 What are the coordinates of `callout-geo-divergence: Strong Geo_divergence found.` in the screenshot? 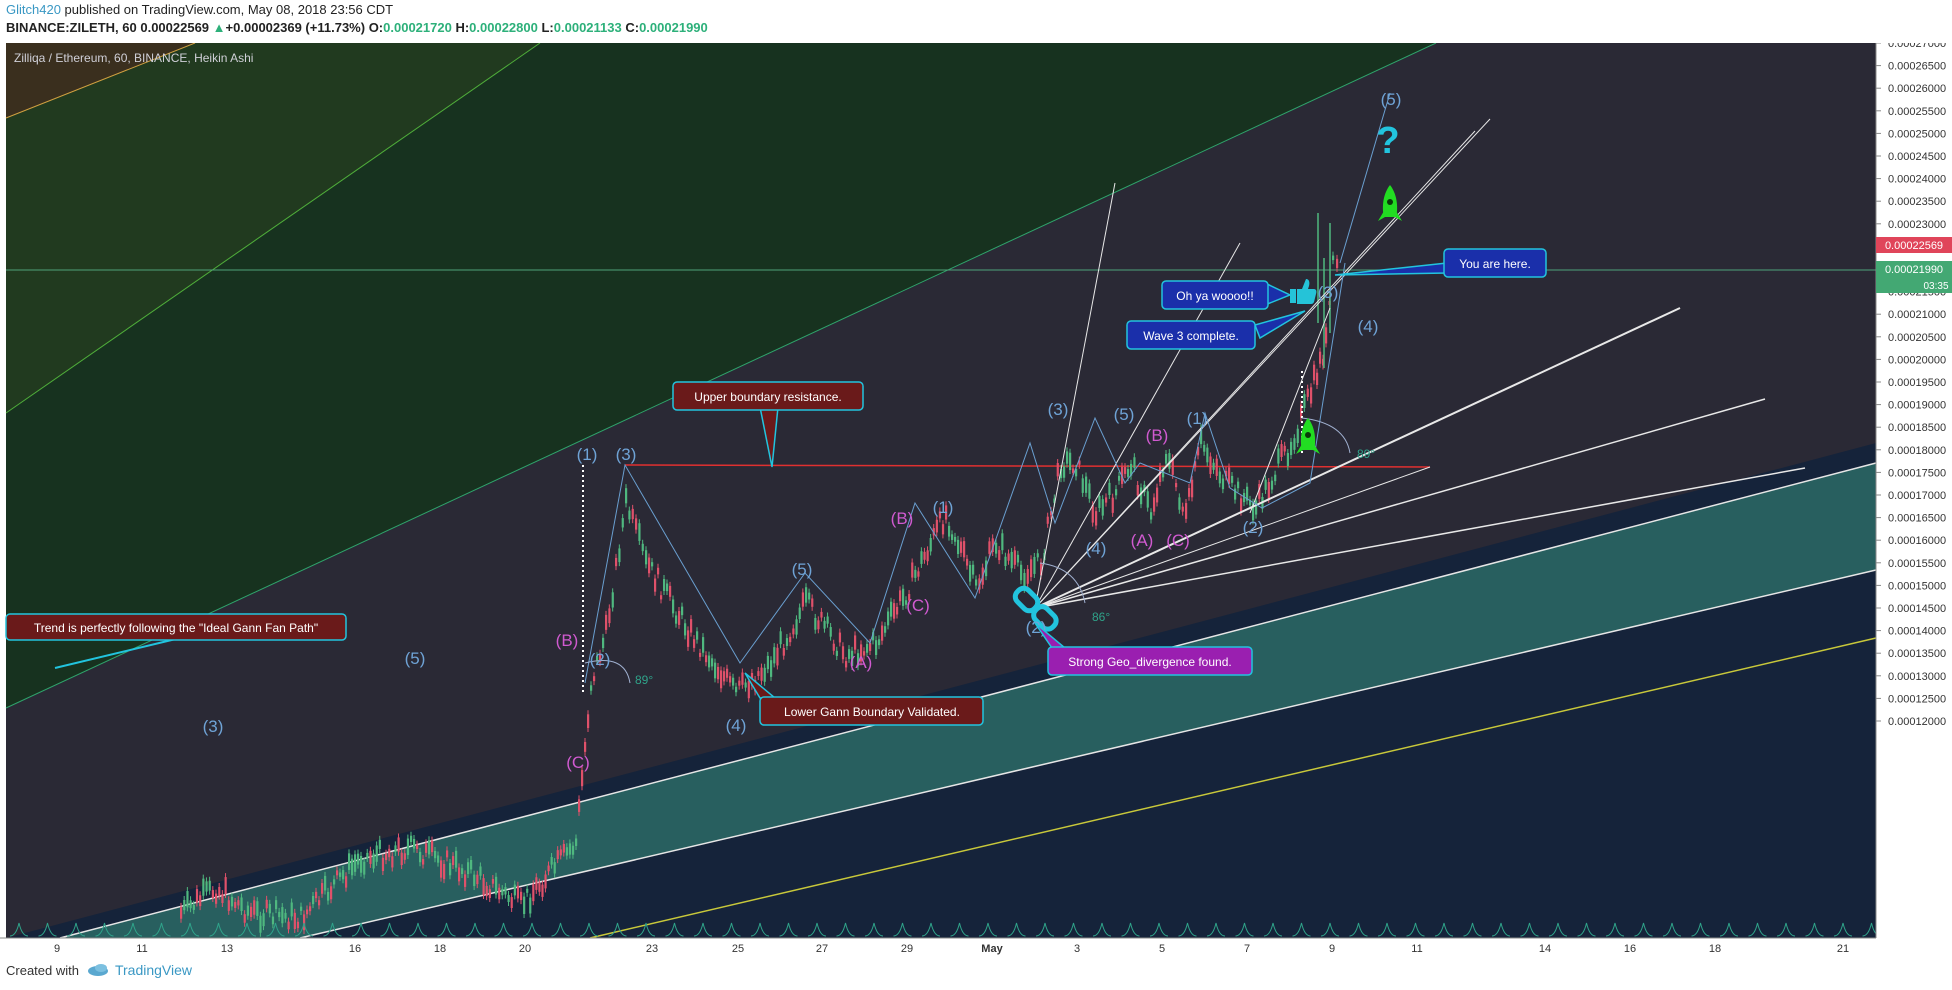 It's located at (1143, 649).